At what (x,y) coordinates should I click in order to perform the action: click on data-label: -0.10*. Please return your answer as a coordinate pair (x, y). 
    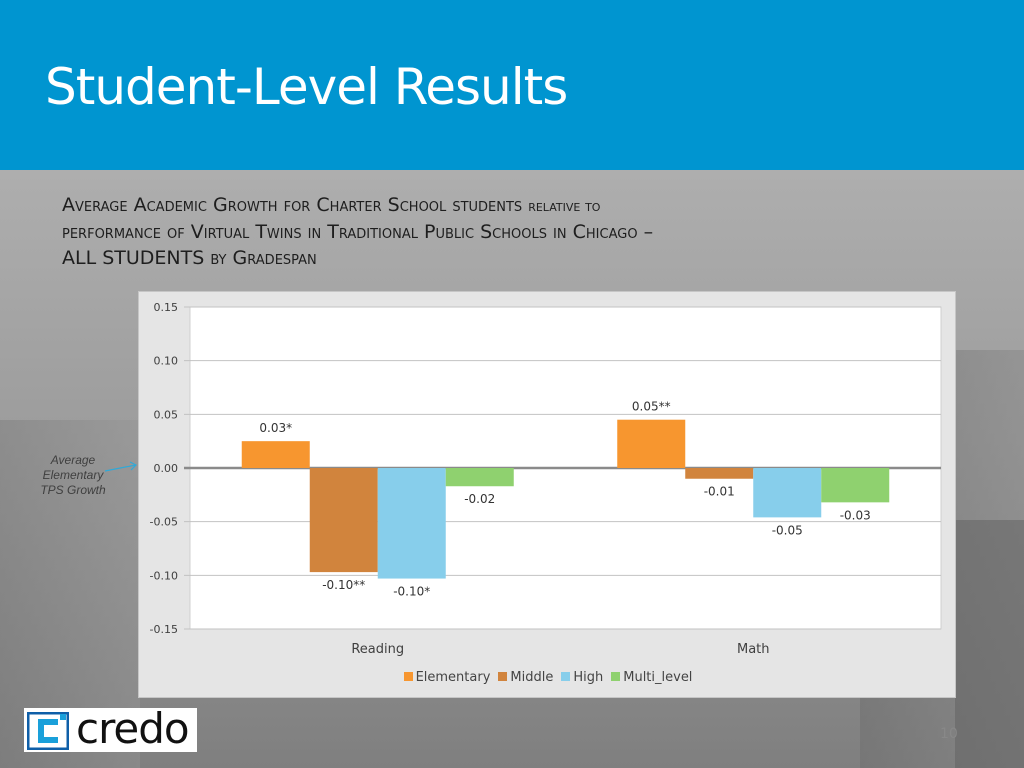
    Looking at the image, I should click on (411, 592).